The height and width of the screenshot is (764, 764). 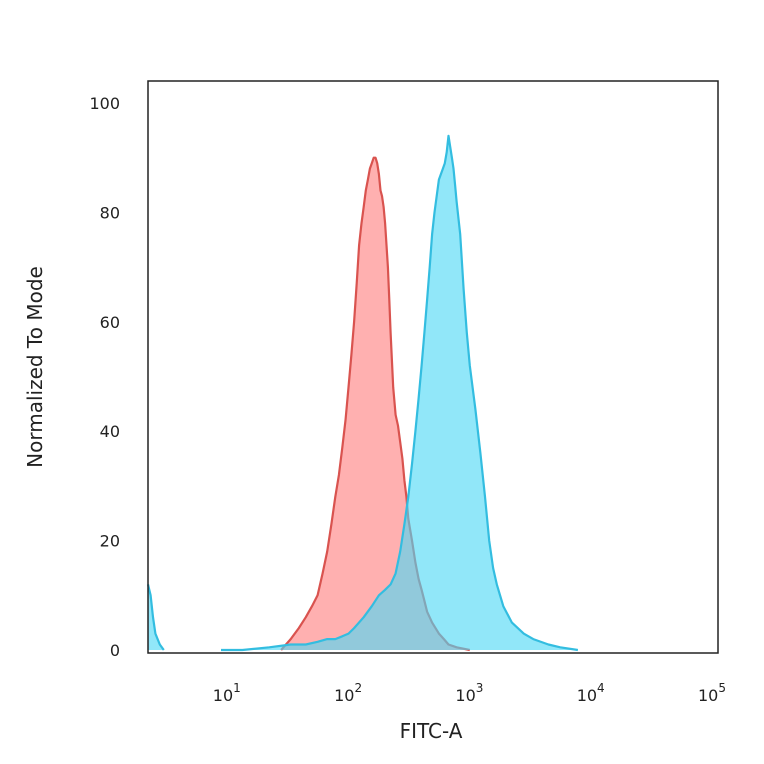 I want to click on y-axis-title: Normalized To Mode, so click(x=35, y=367).